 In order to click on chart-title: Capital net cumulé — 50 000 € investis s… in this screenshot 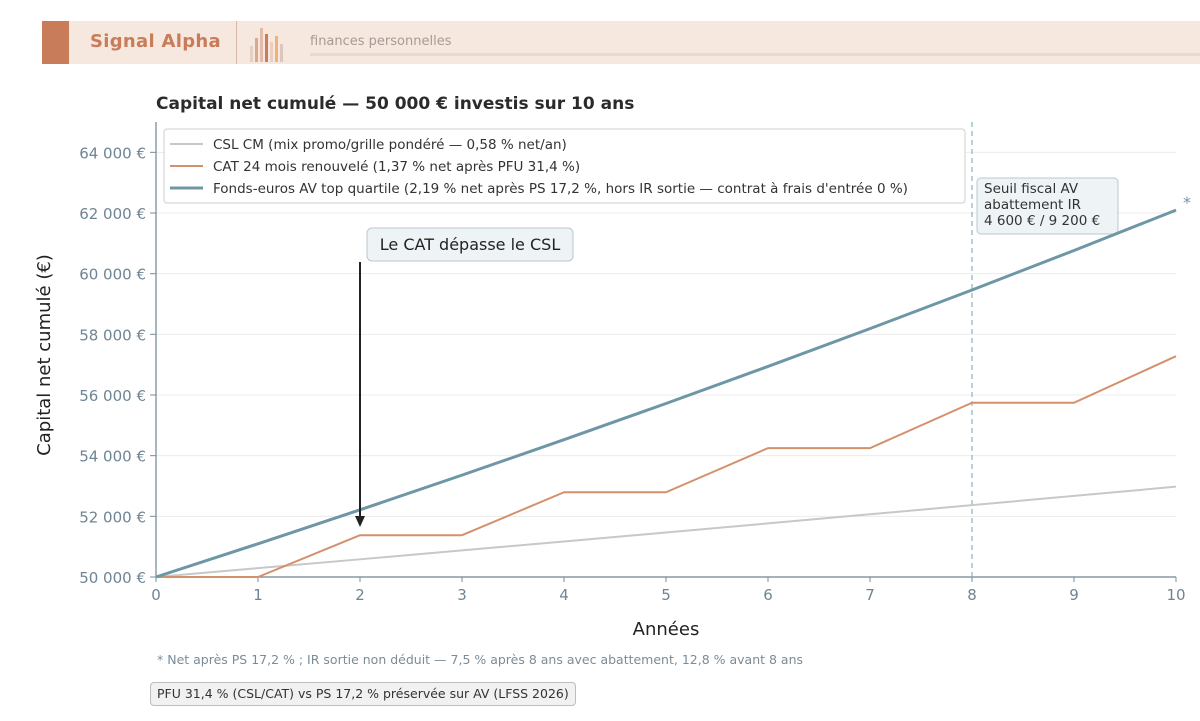, I will do `click(395, 104)`.